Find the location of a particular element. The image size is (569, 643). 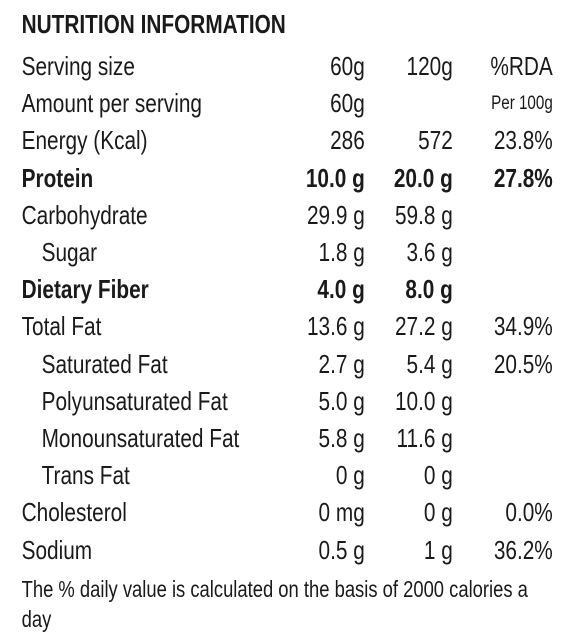

rda-value: 20.5% is located at coordinates (523, 363).